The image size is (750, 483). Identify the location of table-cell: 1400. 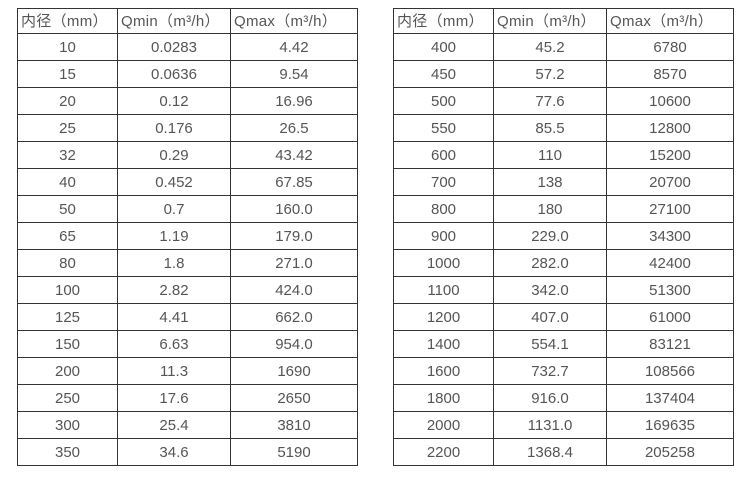
(443, 344).